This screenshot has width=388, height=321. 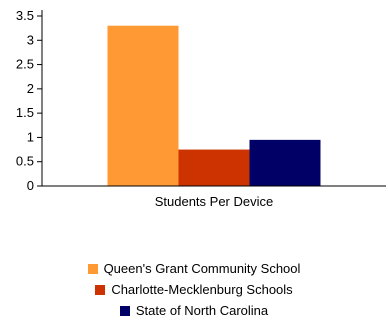 What do you see at coordinates (30, 185) in the screenshot?
I see `y-tick-label: 0` at bounding box center [30, 185].